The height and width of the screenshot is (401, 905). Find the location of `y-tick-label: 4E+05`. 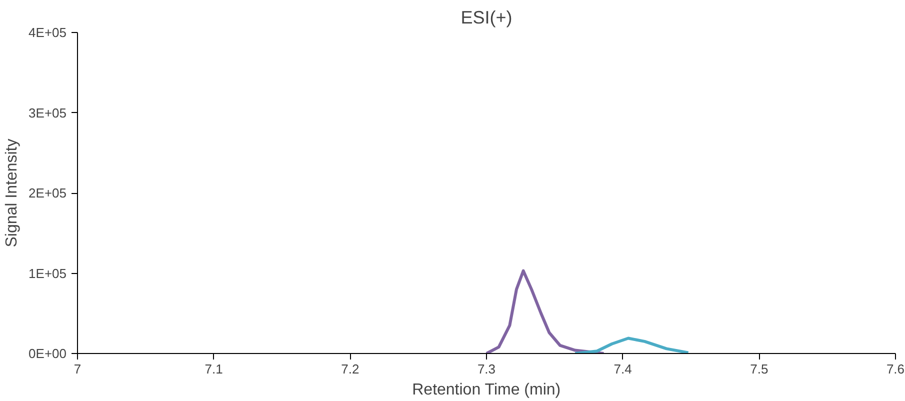

y-tick-label: 4E+05 is located at coordinates (47, 32).